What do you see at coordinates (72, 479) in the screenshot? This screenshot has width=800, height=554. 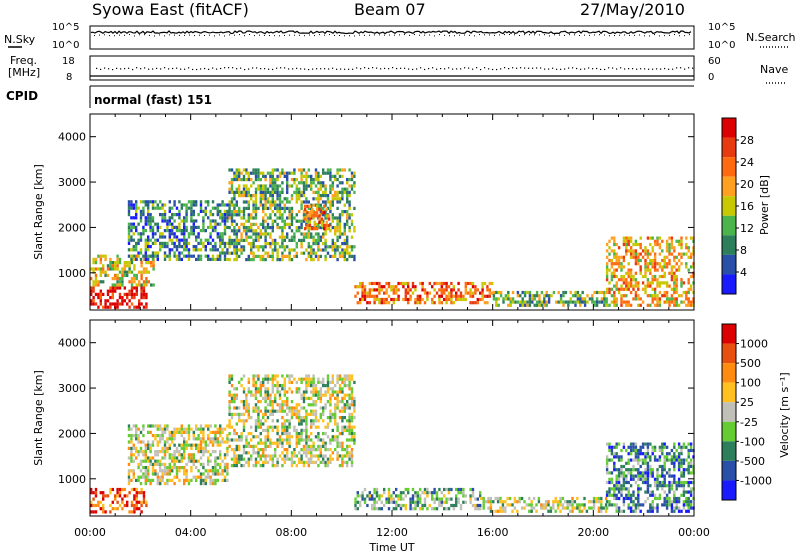 I see `y-tick-label: 1000` at bounding box center [72, 479].